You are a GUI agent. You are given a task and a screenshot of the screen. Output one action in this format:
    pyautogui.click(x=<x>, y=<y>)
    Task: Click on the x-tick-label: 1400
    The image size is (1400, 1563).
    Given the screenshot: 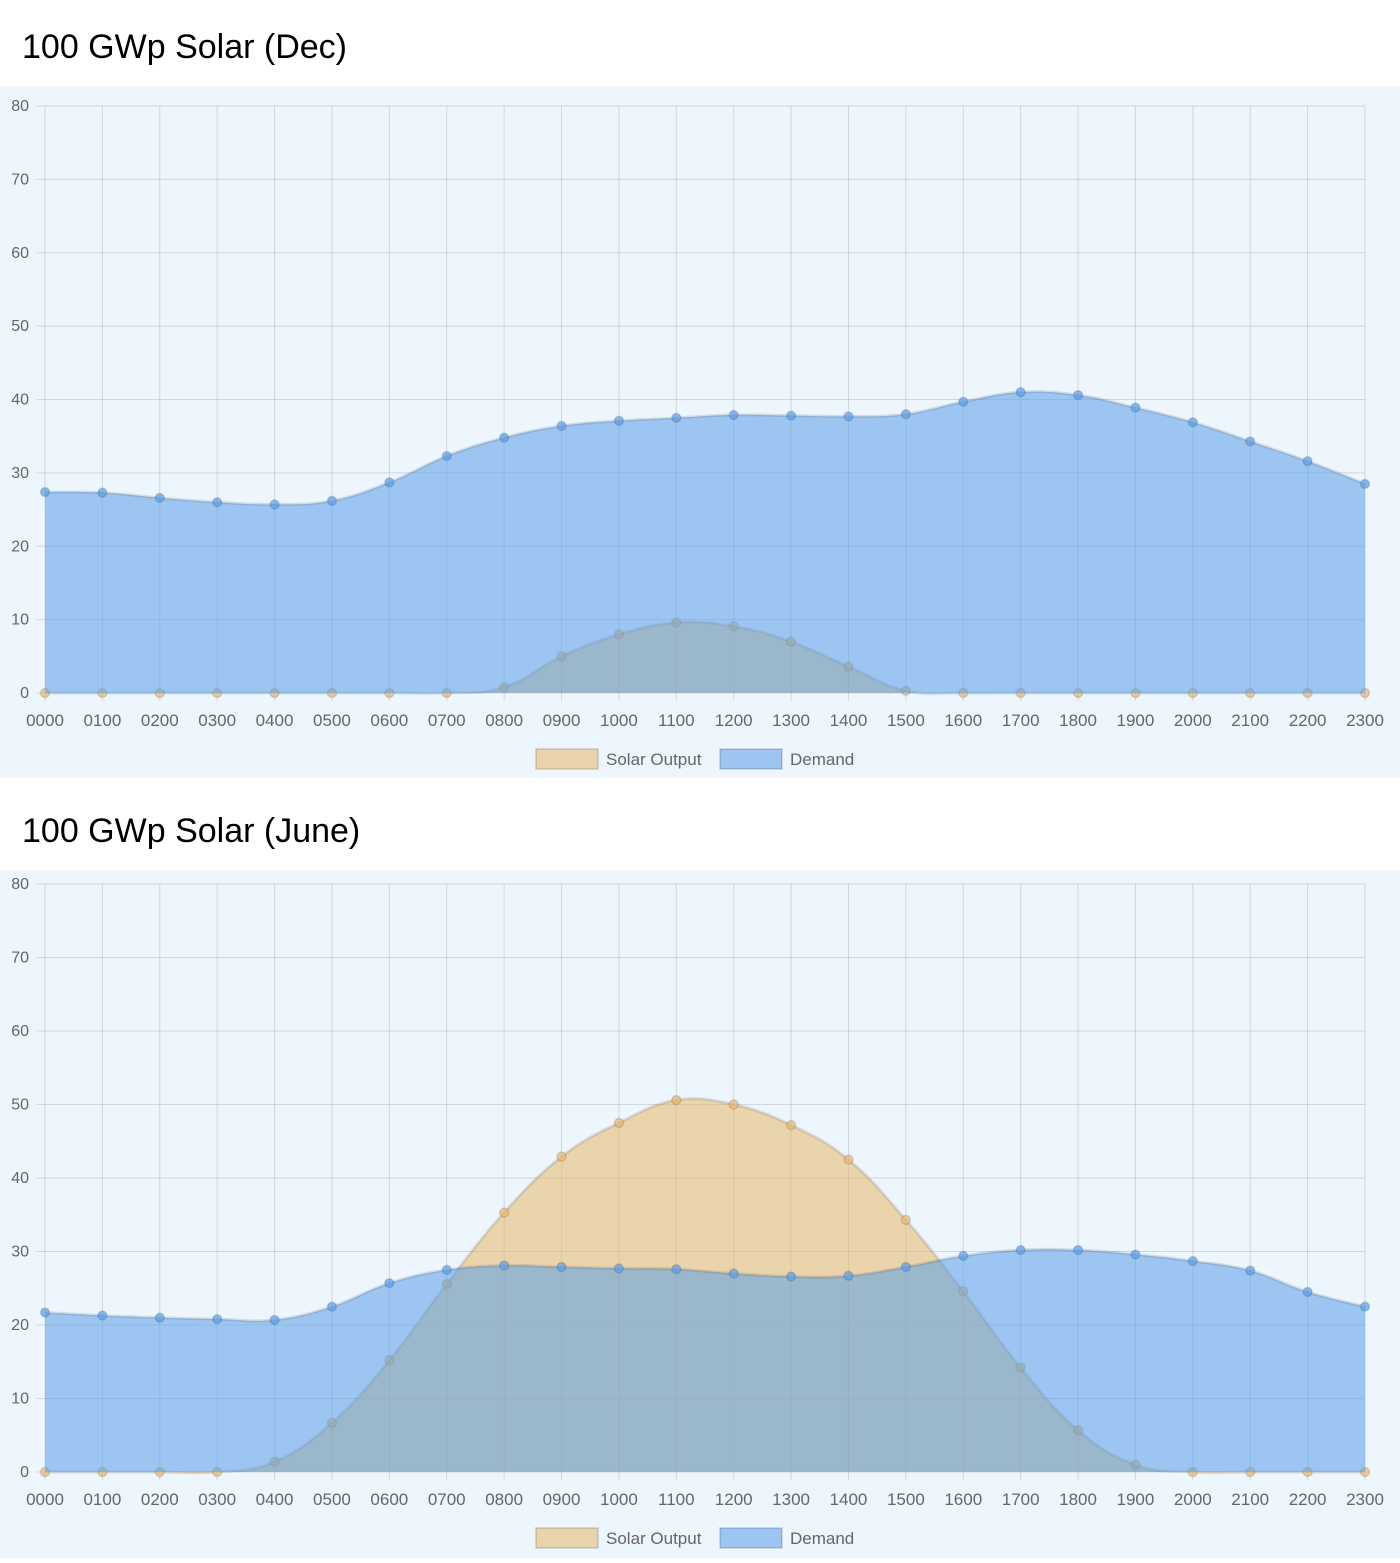 What is the action you would take?
    pyautogui.click(x=849, y=720)
    